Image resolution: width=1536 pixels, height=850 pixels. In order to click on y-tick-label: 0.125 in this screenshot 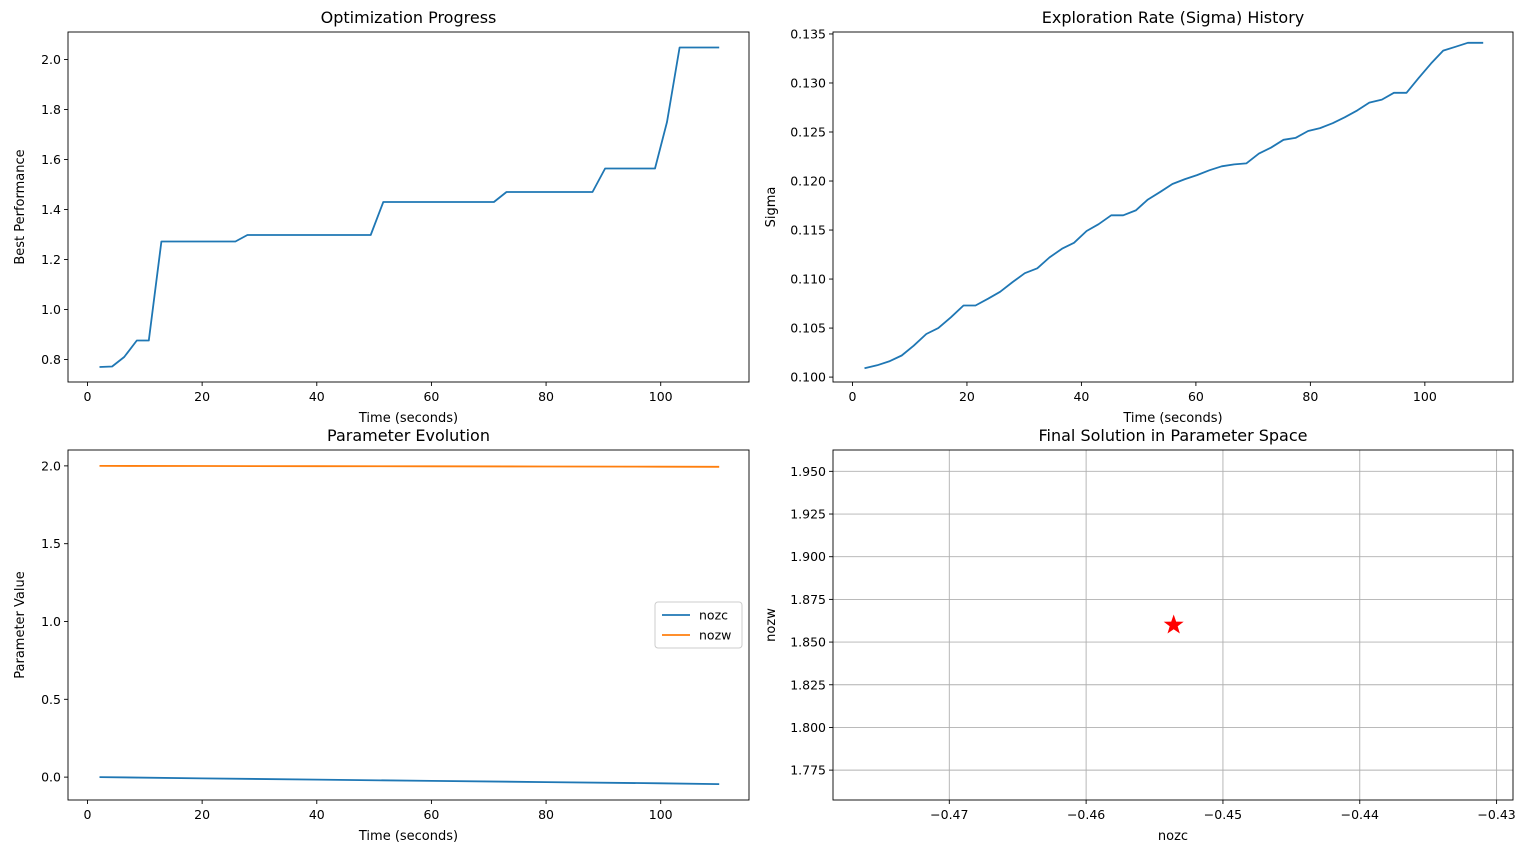, I will do `click(808, 132)`.